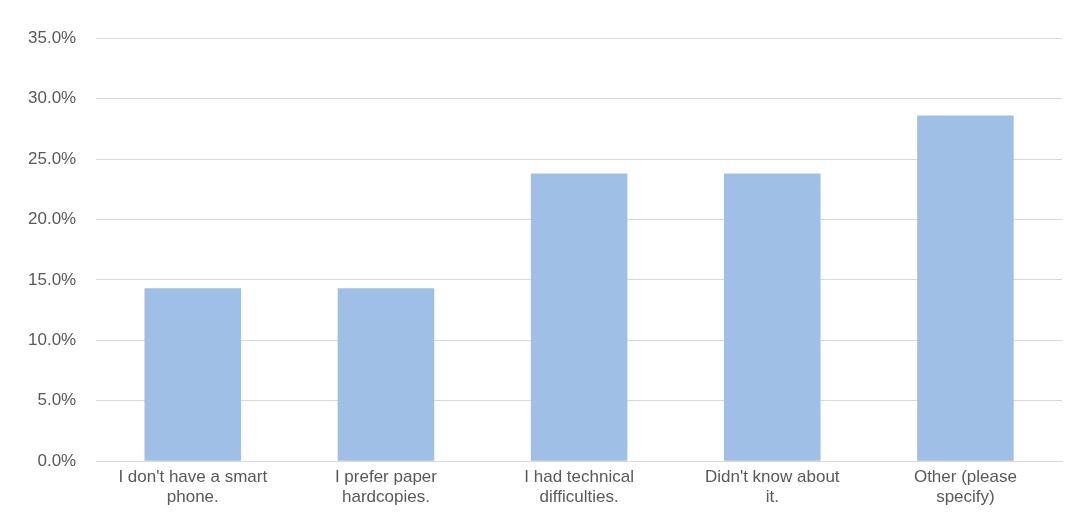 Image resolution: width=1074 pixels, height=522 pixels. Describe the element at coordinates (52, 279) in the screenshot. I see `y-tick-label: 15.0%` at that location.